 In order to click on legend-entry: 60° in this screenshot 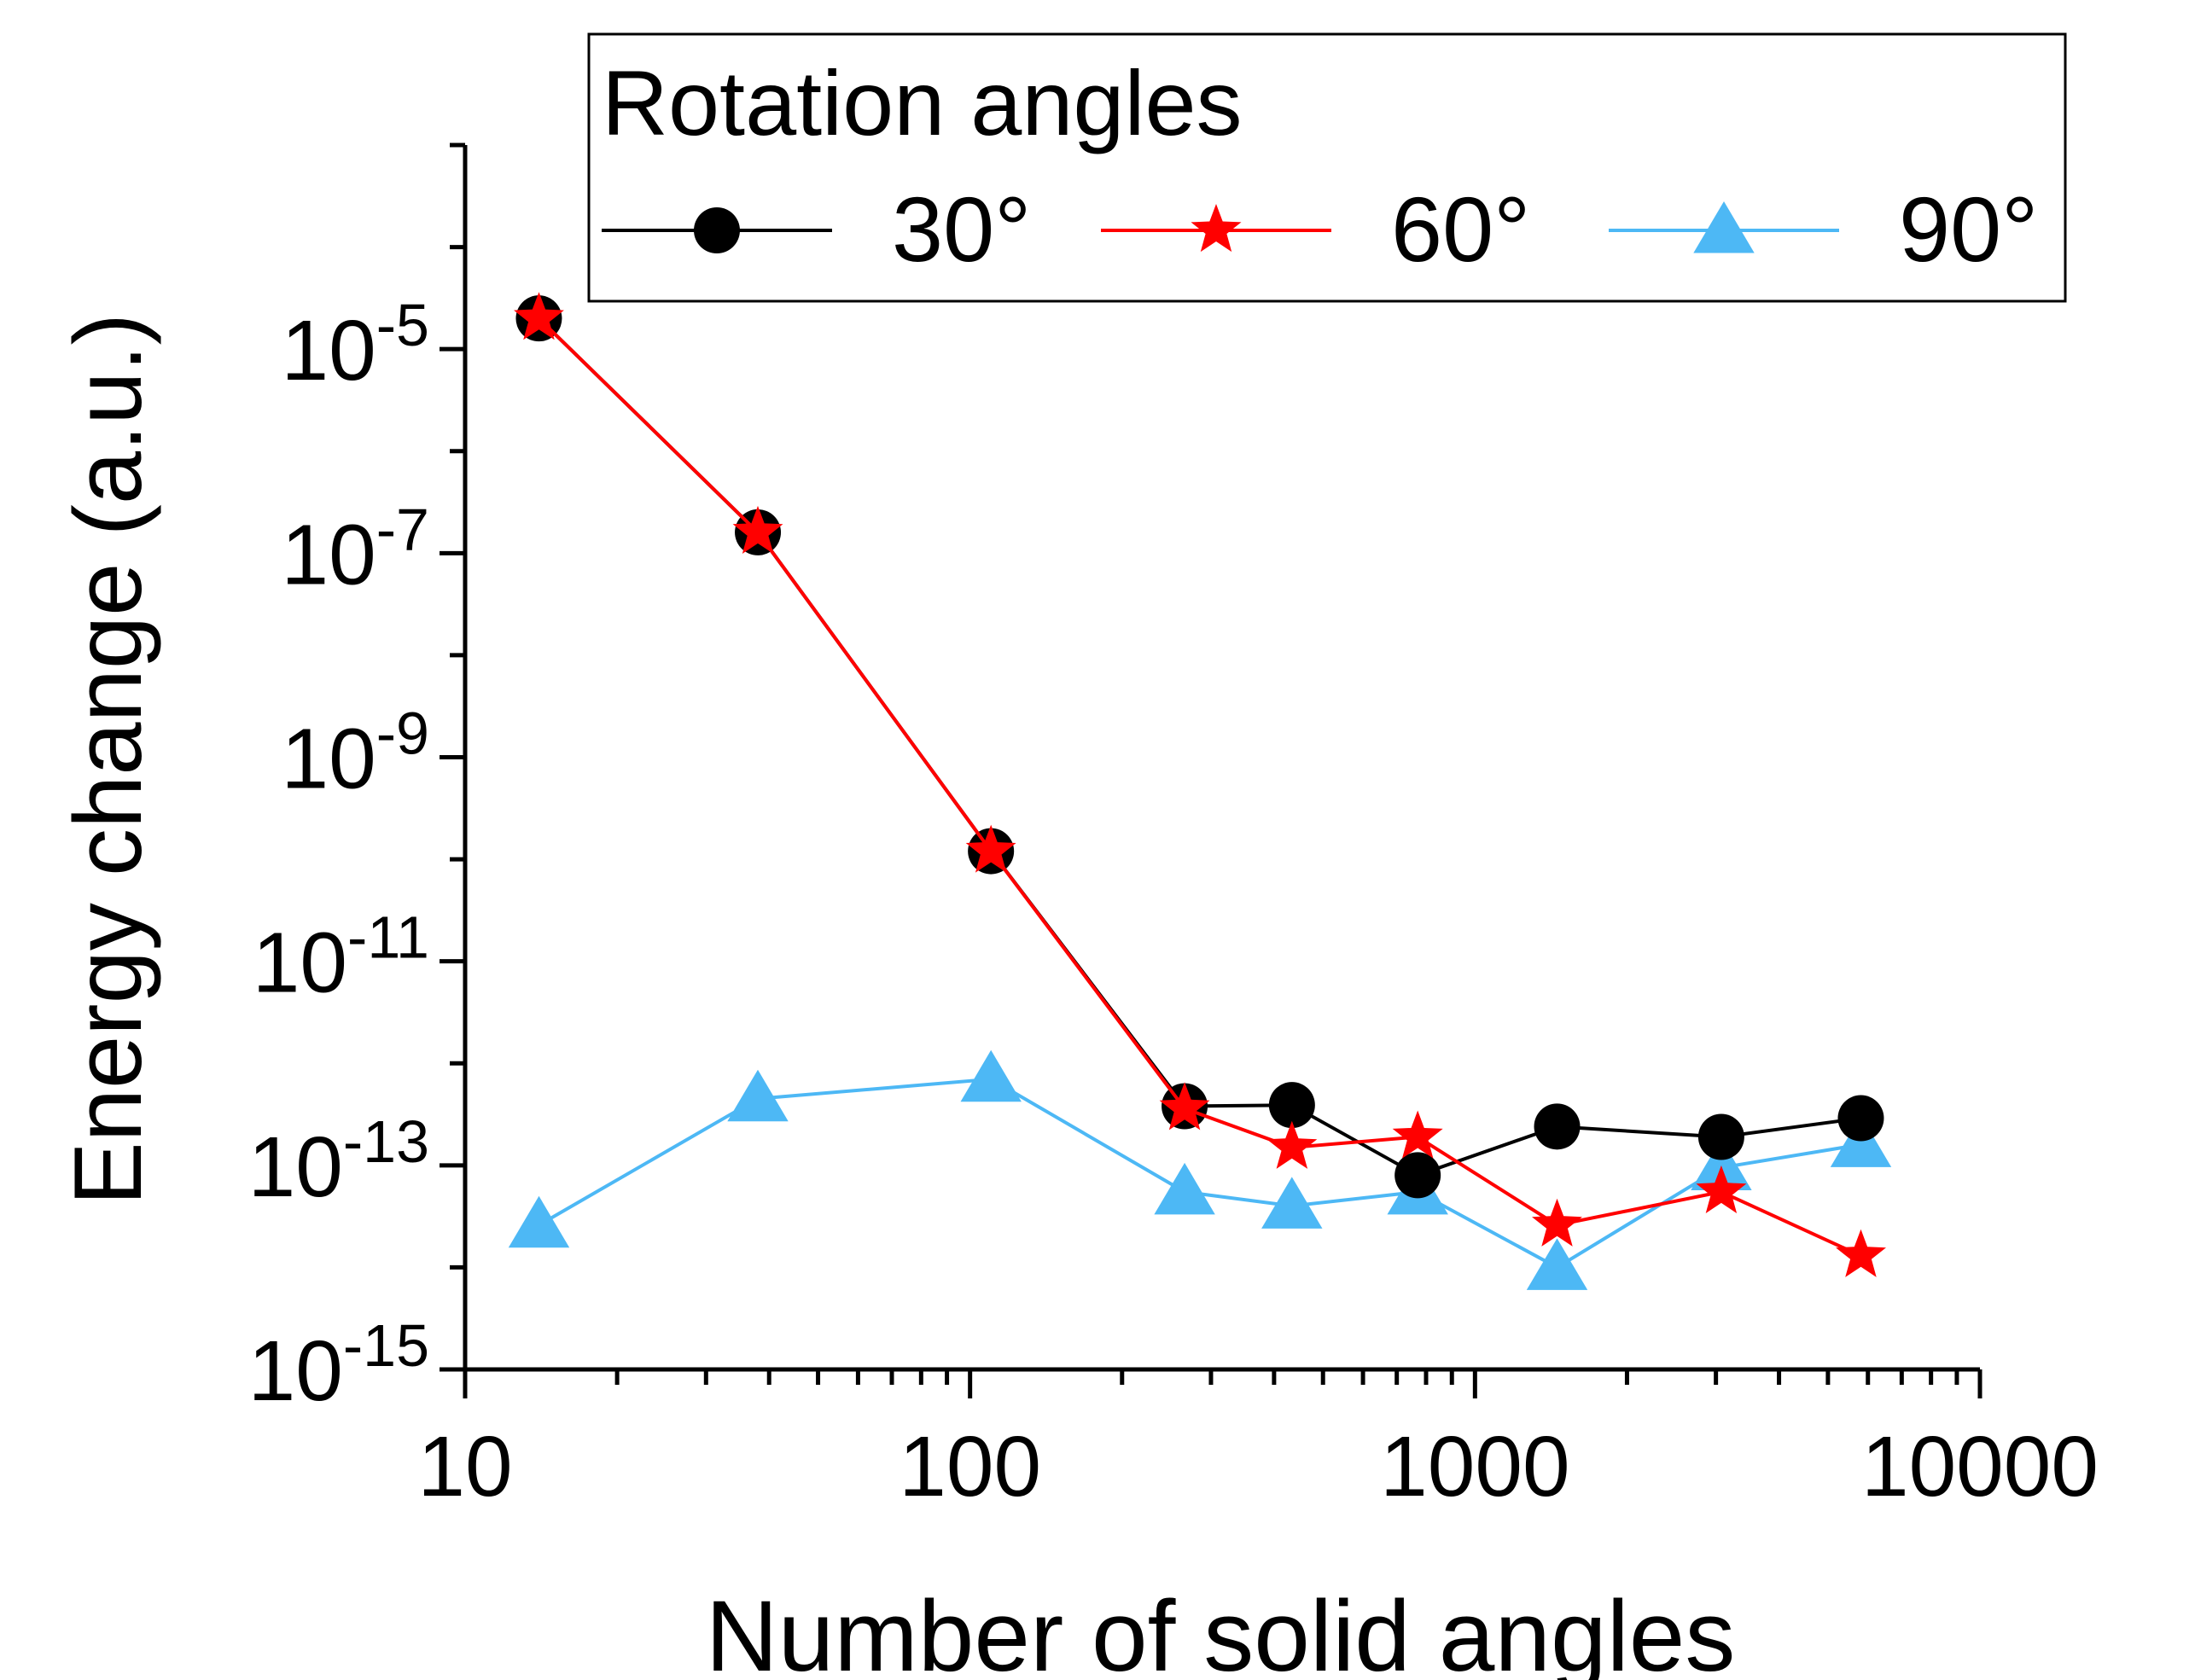, I will do `click(1315, 229)`.